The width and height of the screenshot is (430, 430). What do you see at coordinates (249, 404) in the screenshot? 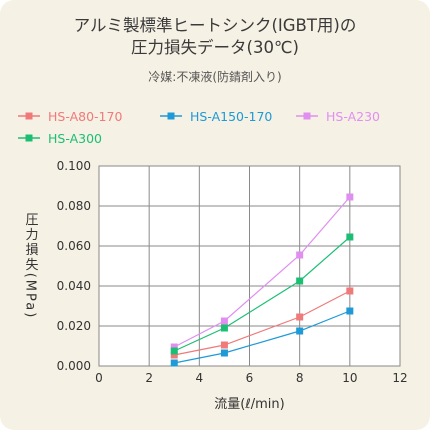
I see `x-axis-label: 流量(ℓ/min)` at bounding box center [249, 404].